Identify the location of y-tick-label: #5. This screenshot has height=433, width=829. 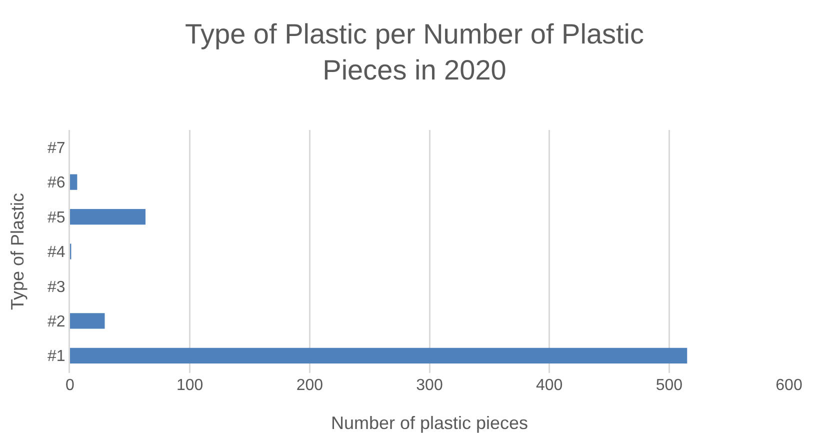
(57, 217).